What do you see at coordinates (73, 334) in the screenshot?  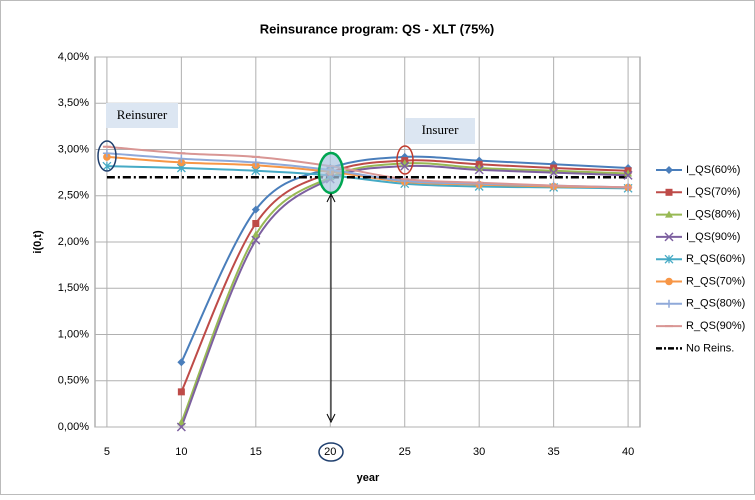 I see `y-tick-label: 1,00%` at bounding box center [73, 334].